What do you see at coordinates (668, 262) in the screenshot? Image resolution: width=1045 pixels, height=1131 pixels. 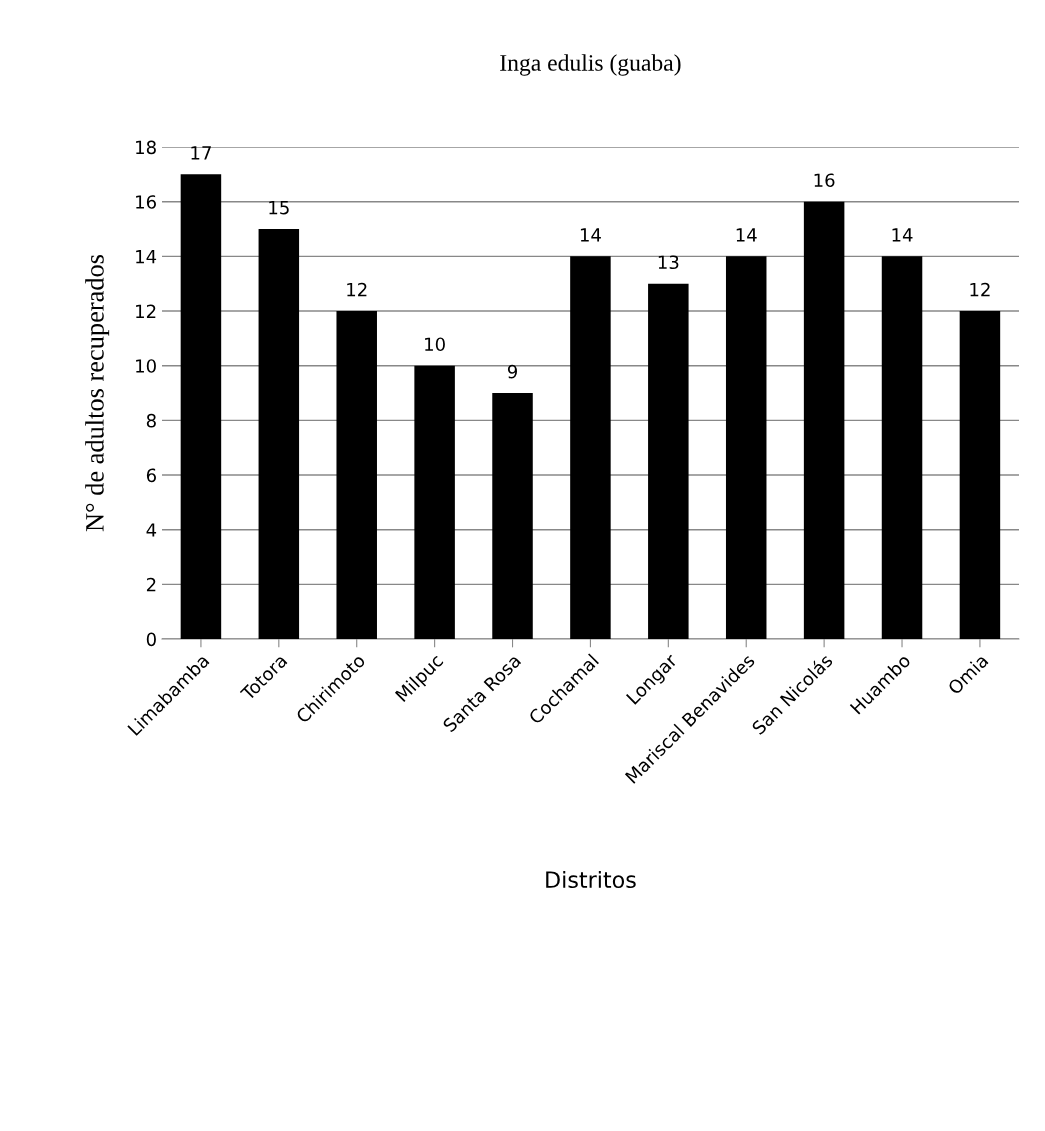 I see `data-label: 13` at bounding box center [668, 262].